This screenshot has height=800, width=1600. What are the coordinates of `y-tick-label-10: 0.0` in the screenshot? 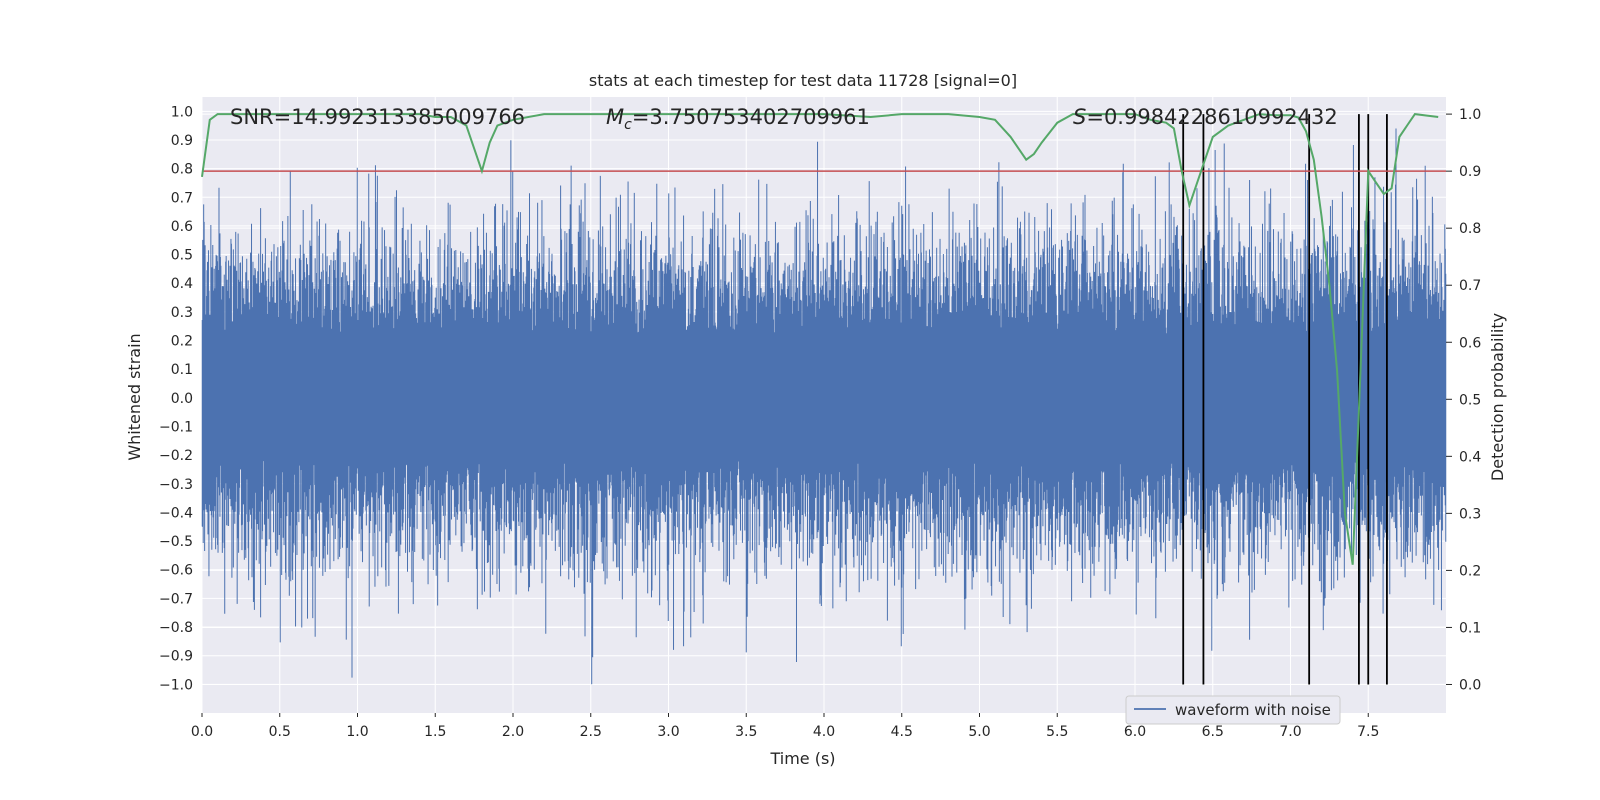 It's located at (182, 399).